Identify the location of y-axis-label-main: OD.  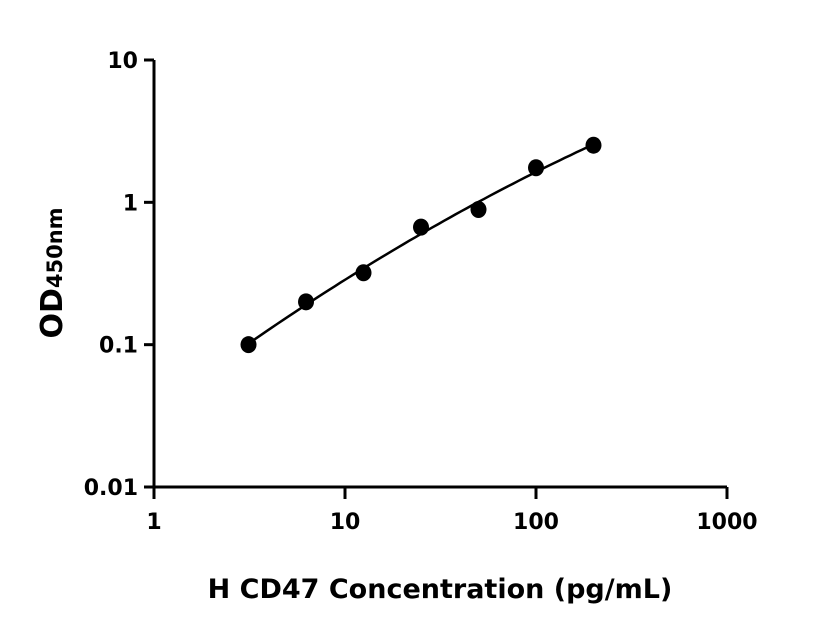
(52, 313).